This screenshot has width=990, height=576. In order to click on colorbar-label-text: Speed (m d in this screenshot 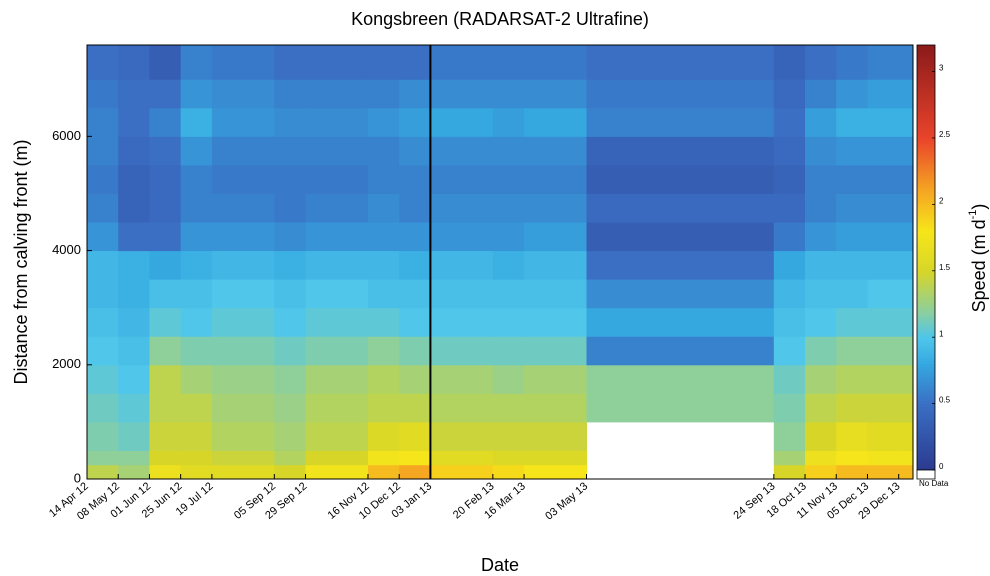, I will do `click(979, 265)`.